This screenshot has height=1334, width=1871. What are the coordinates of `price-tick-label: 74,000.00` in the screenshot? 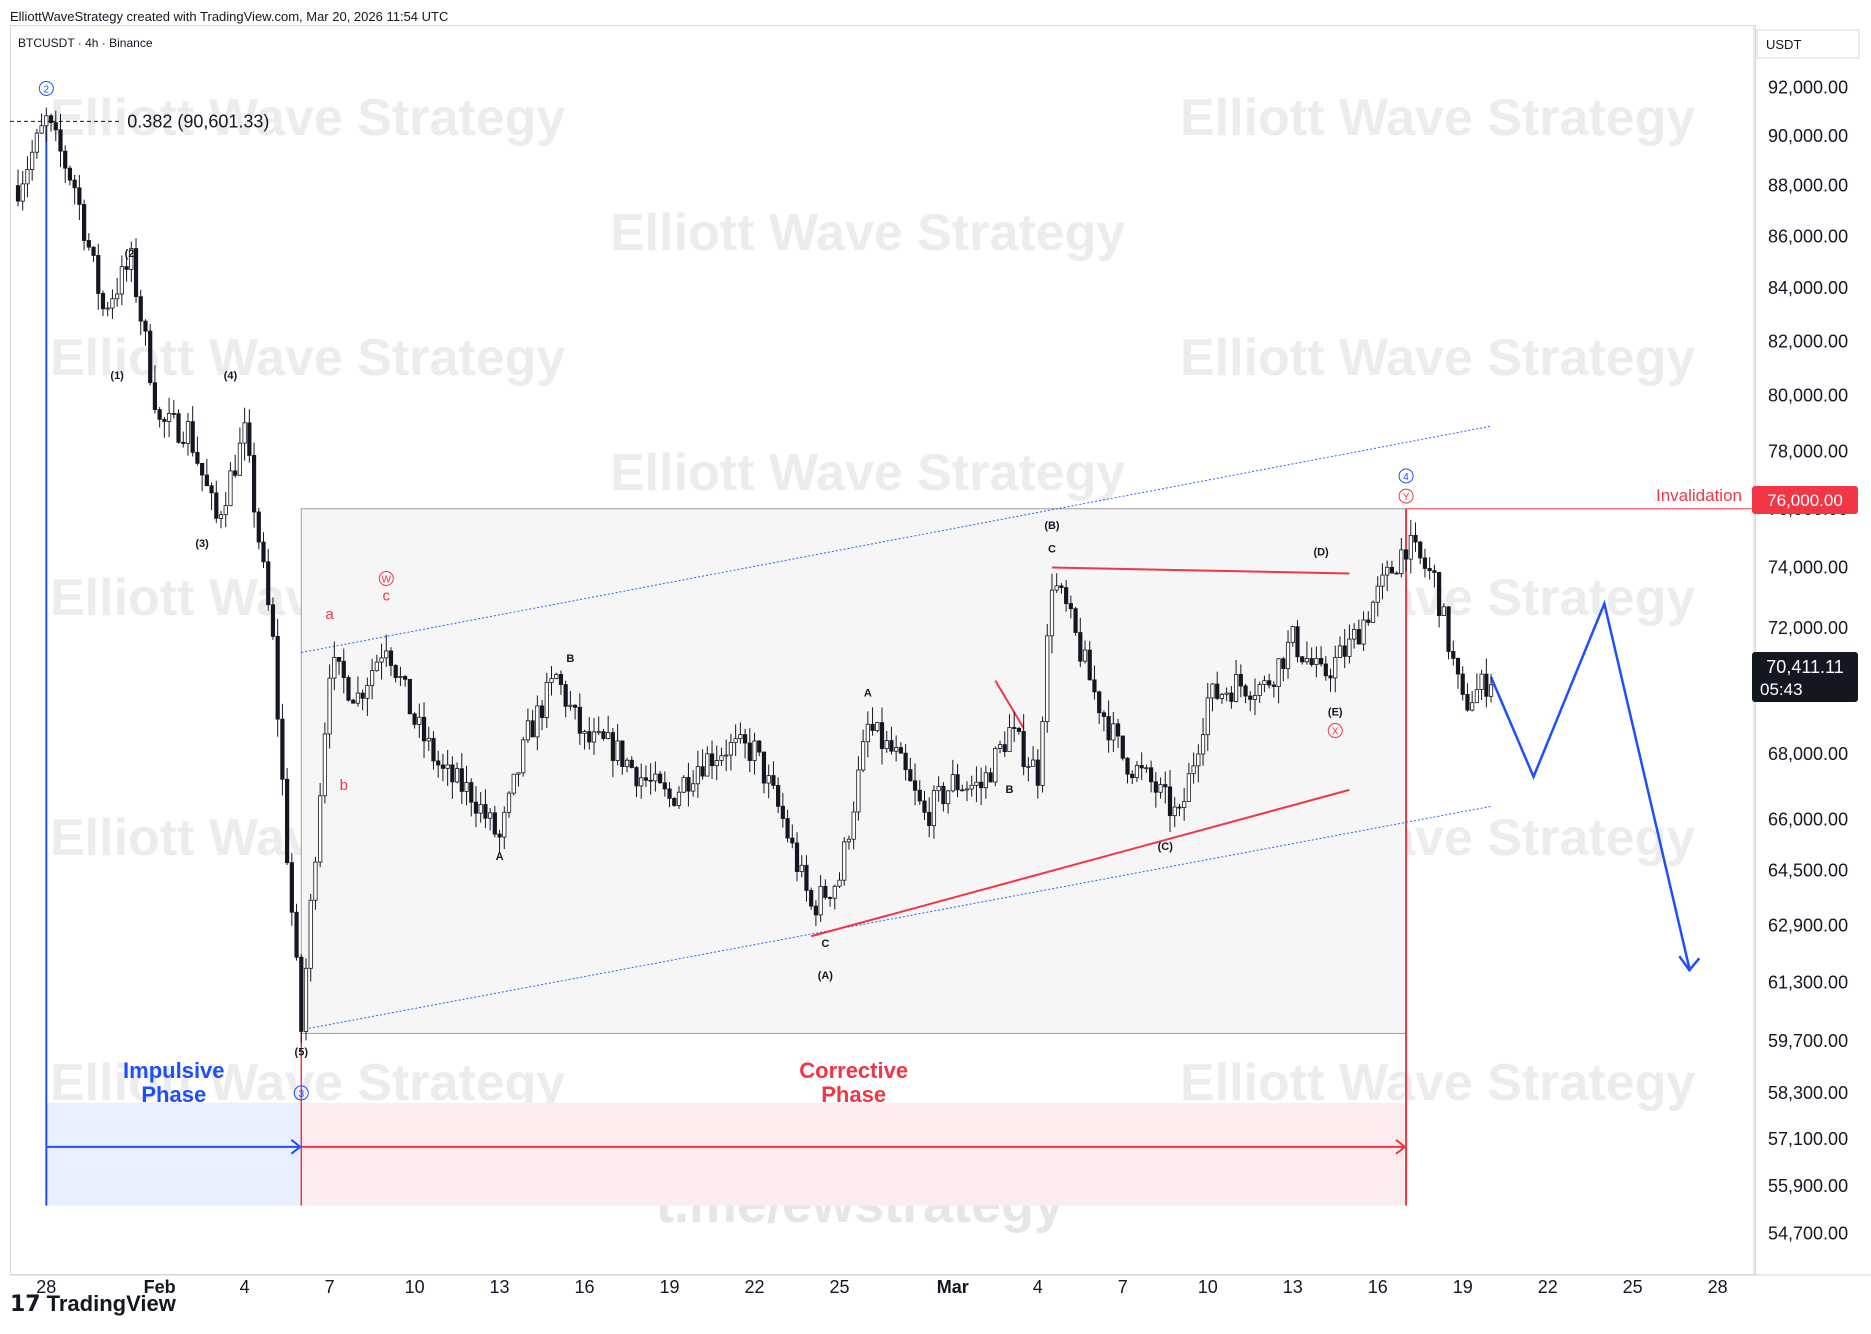 It's located at (1808, 568).